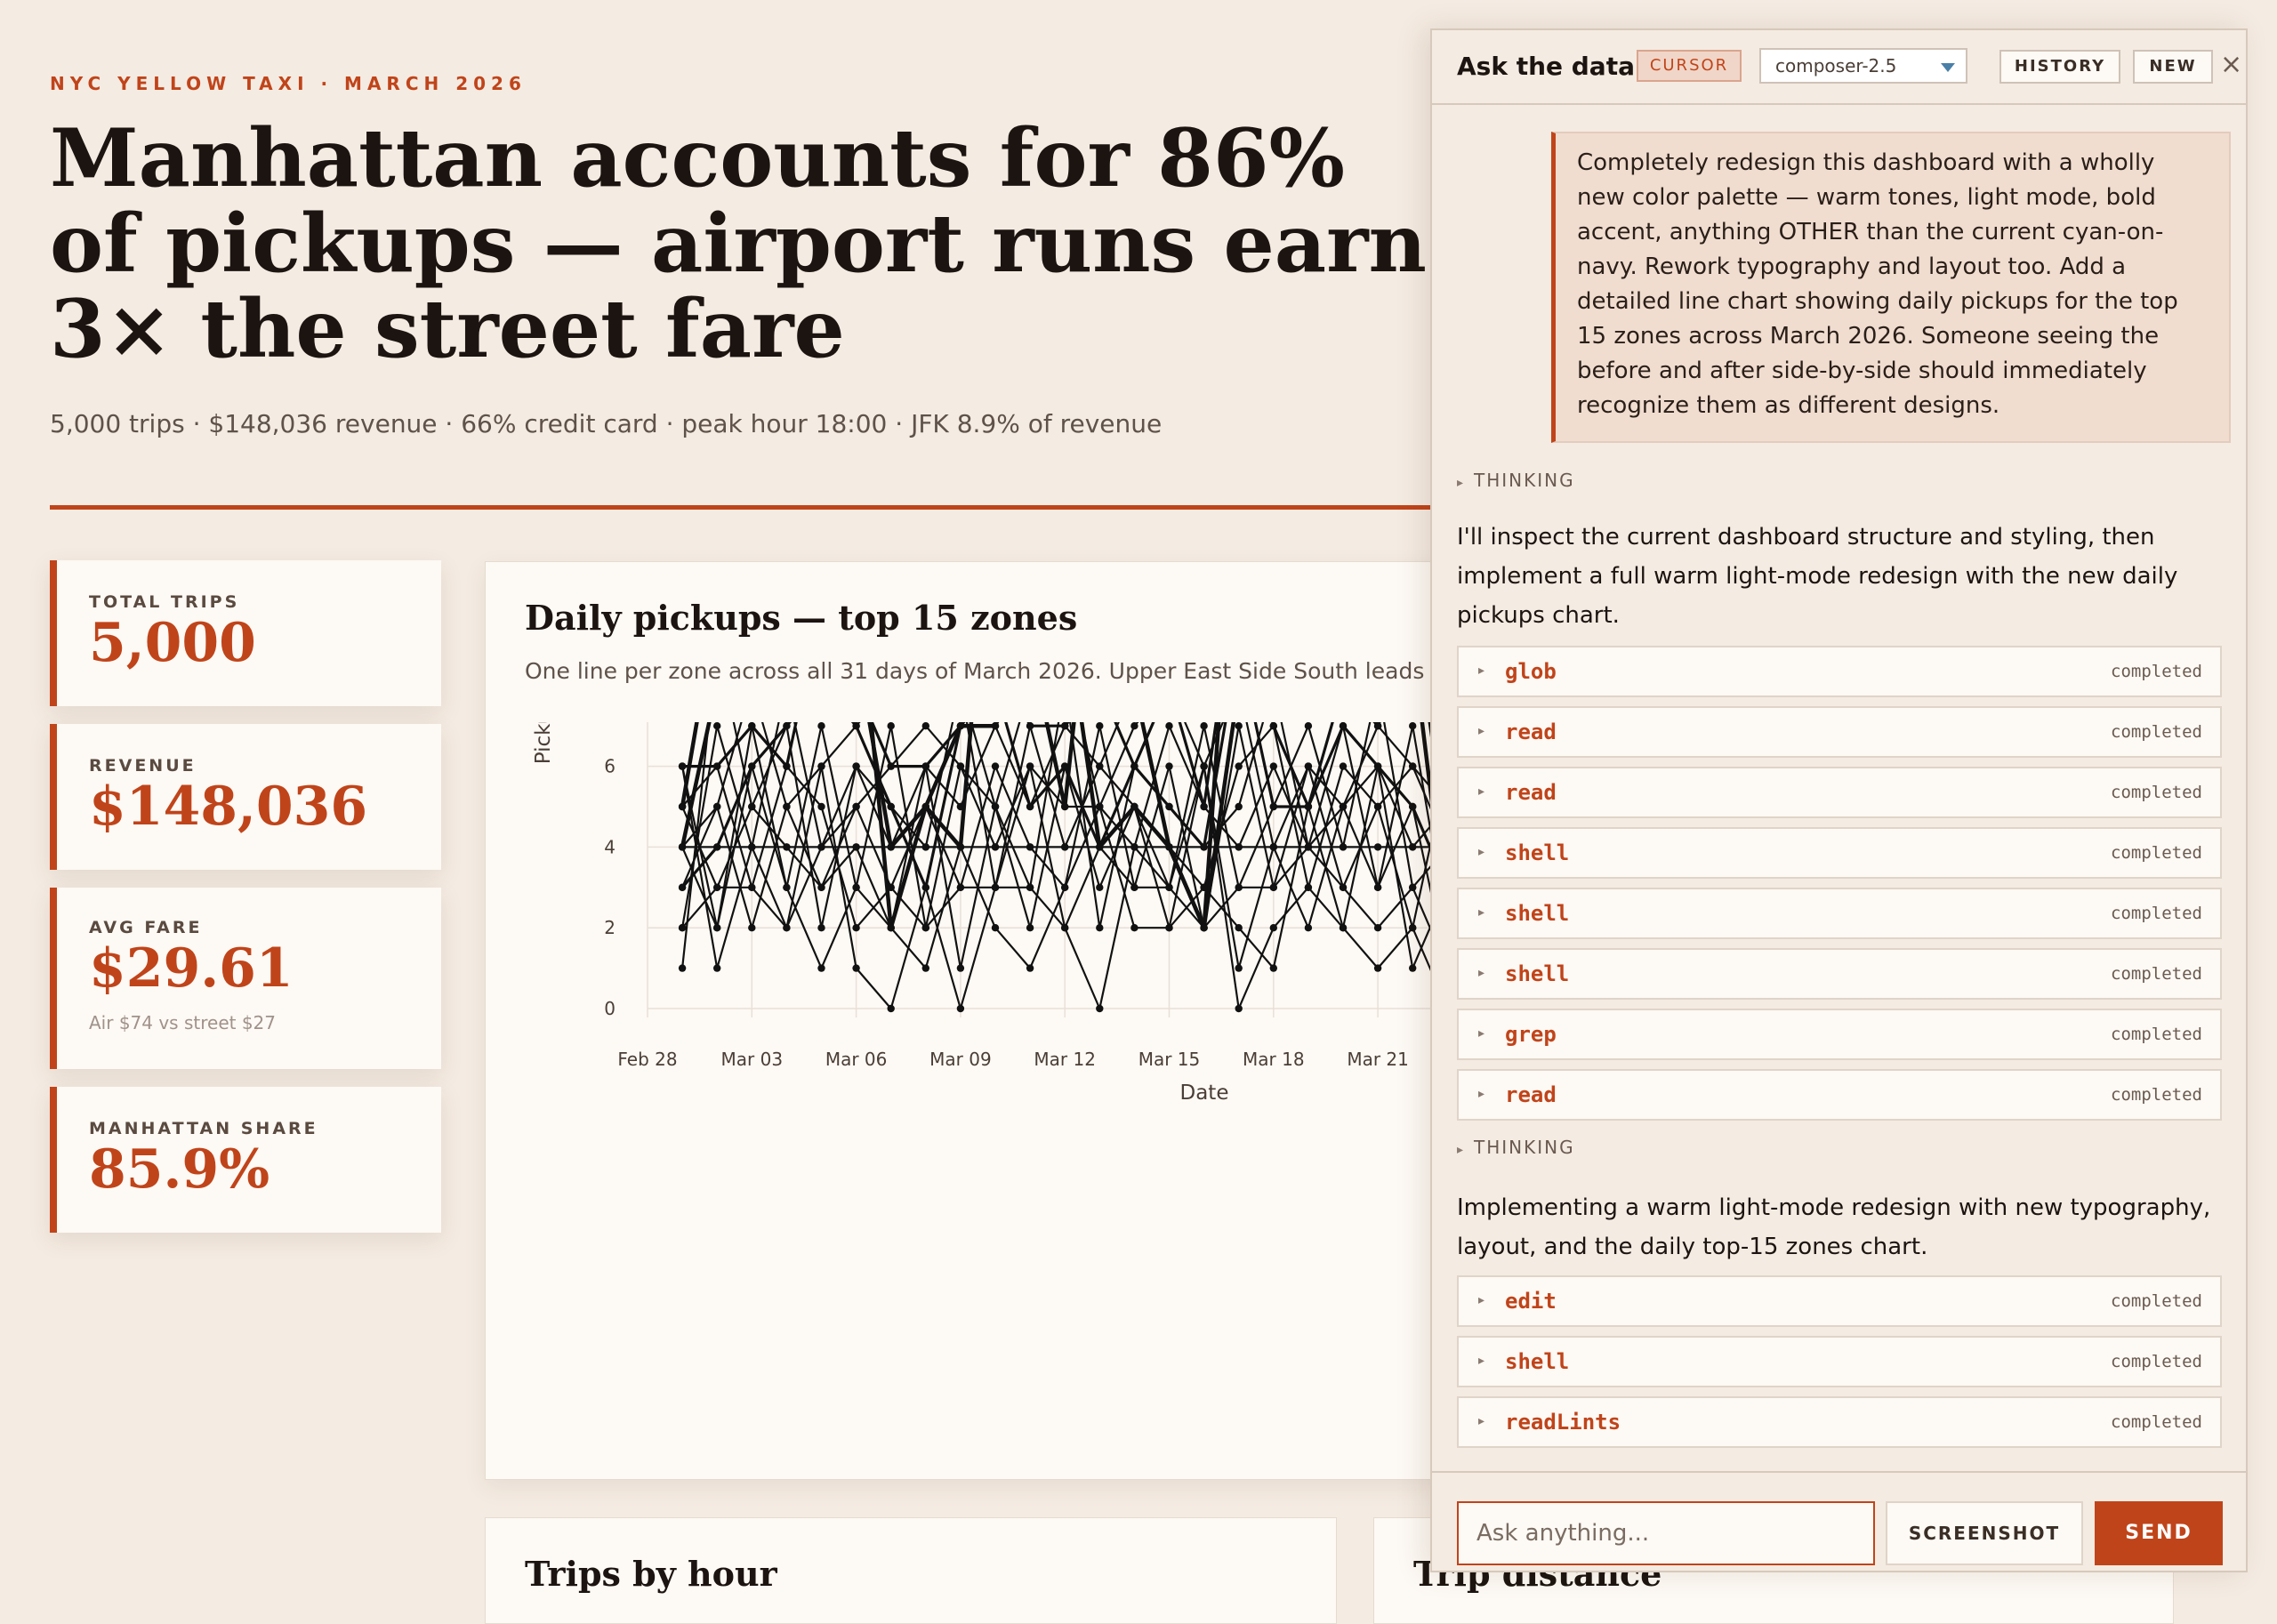 This screenshot has width=2277, height=1624. Describe the element at coordinates (182, 1022) in the screenshot. I see `kpi-note: Air $74 vs street $27` at that location.